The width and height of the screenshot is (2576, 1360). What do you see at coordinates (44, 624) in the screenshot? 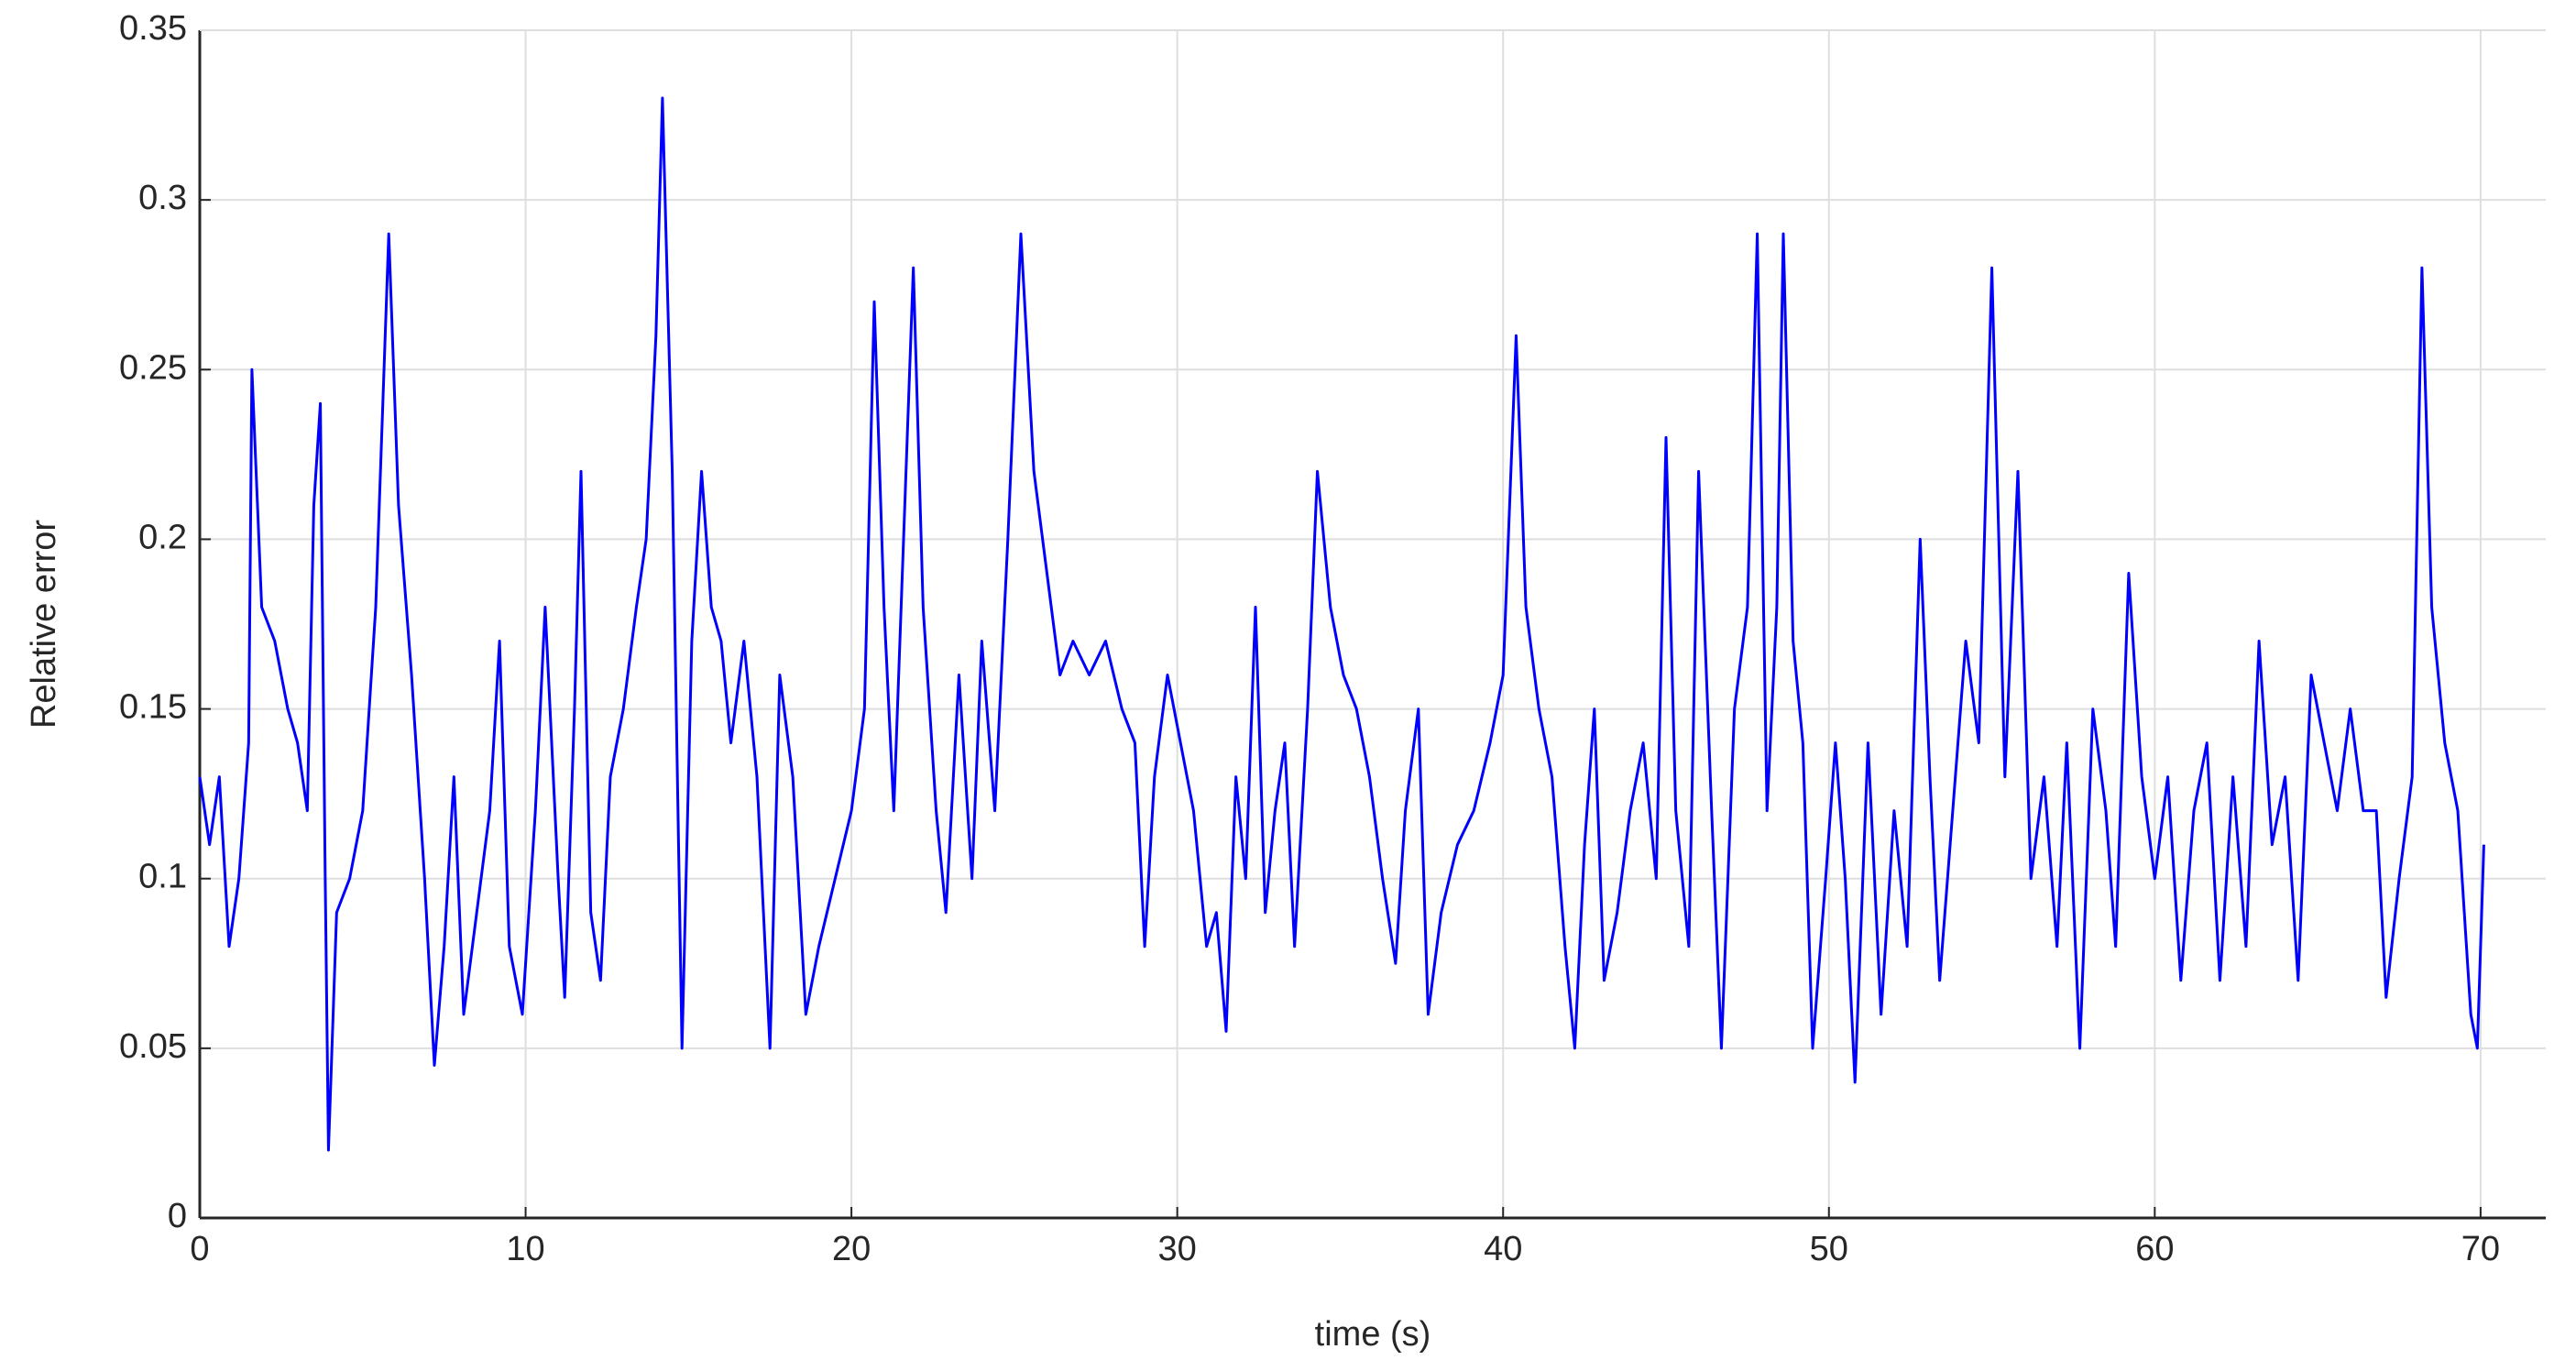
I see `y-axis-label: Relative error` at bounding box center [44, 624].